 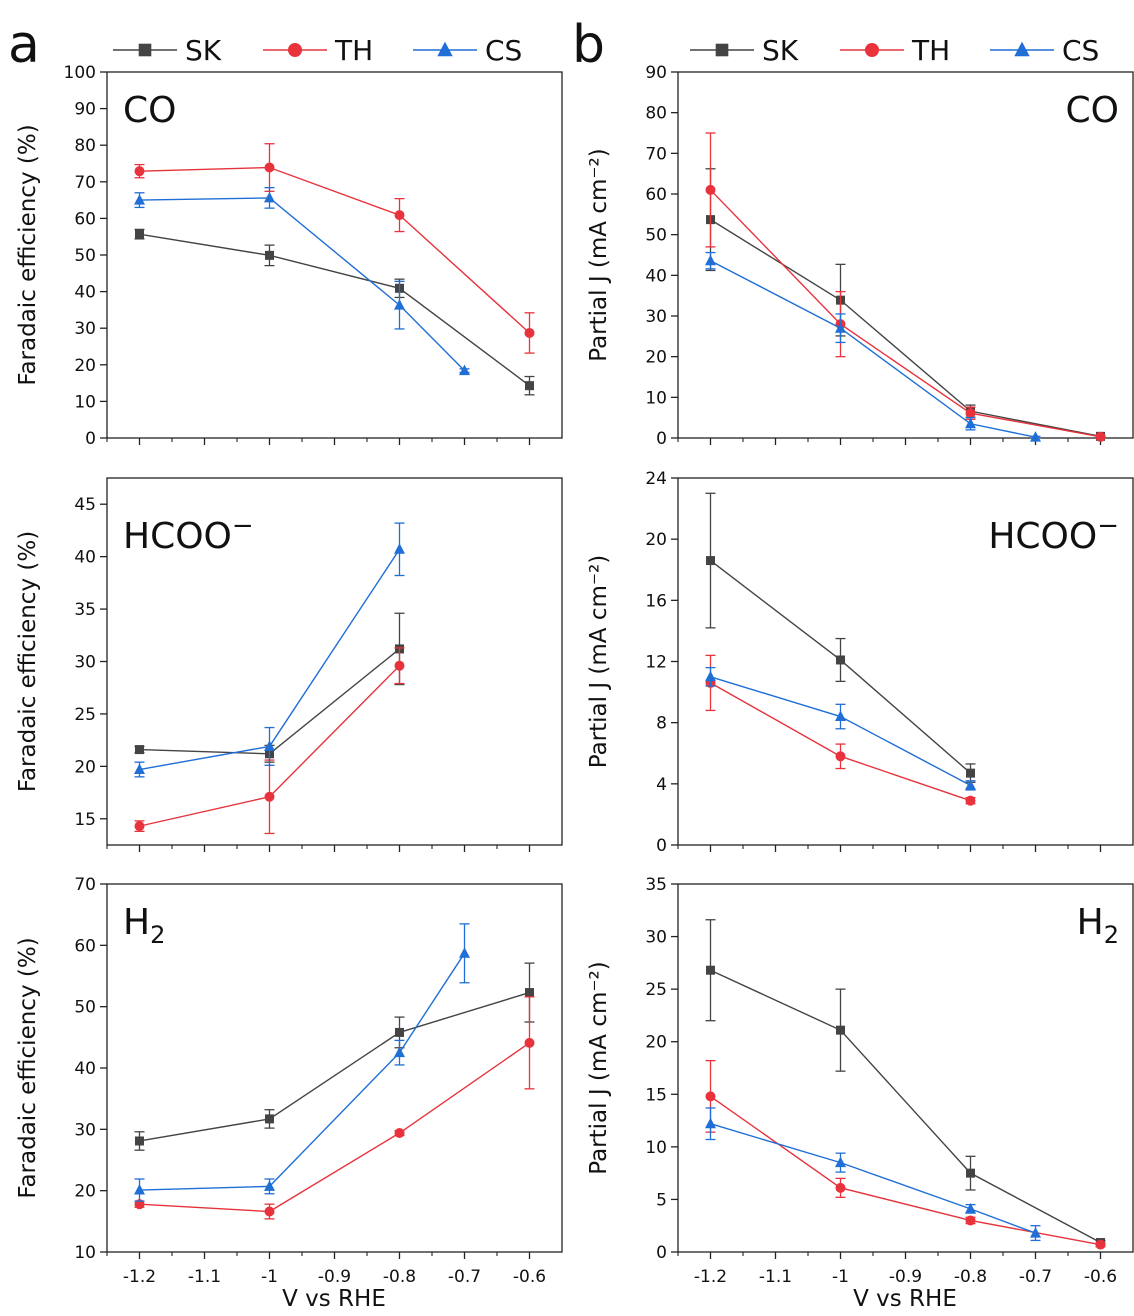 I want to click on product-superscript: −, so click(x=1108, y=526).